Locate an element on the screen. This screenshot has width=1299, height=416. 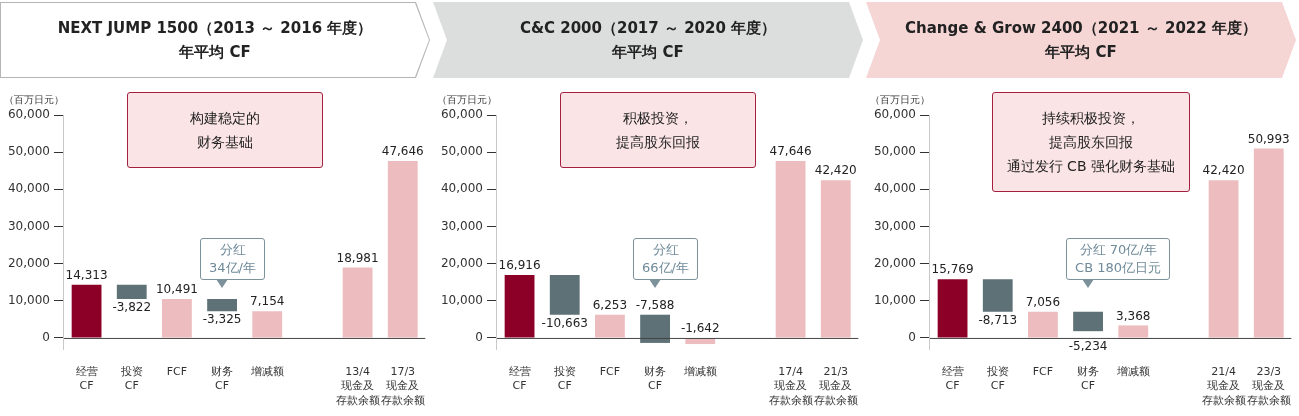
data-label: -7,588 is located at coordinates (655, 304).